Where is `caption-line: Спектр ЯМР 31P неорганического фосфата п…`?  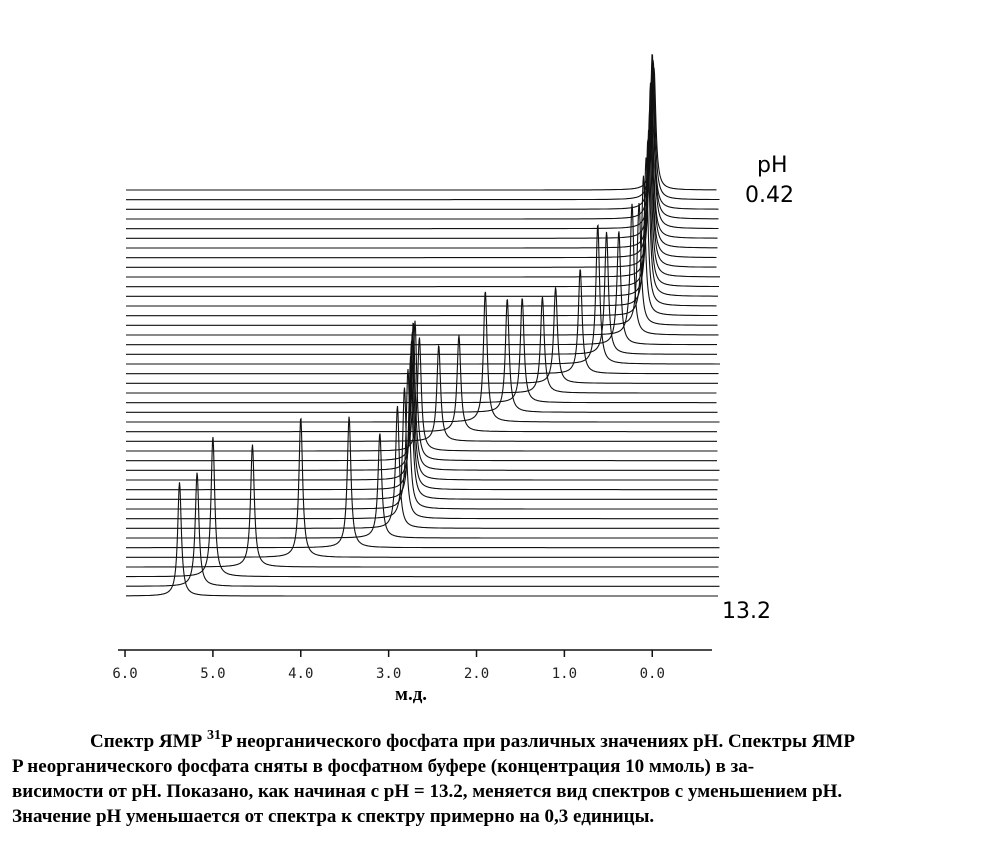
caption-line: Спектр ЯМР 31P неорганического фосфата п… is located at coordinates (472, 740).